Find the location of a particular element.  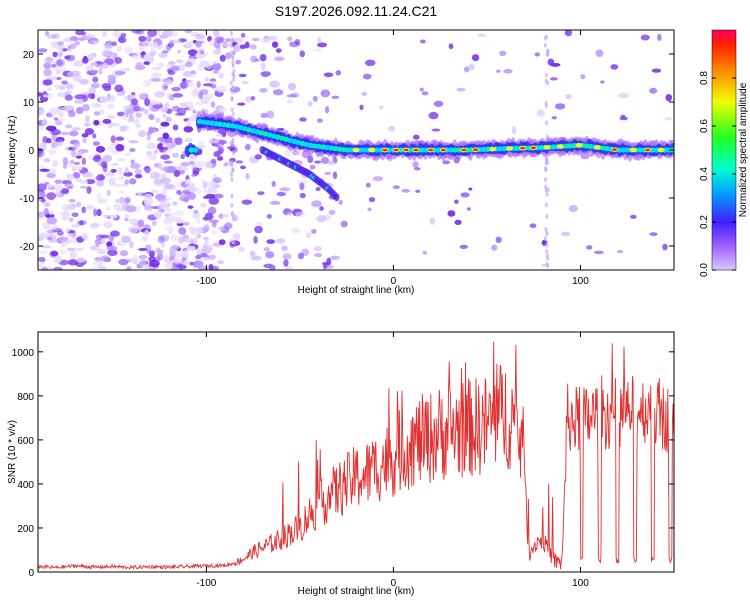

spectrogram-y-tick-label: 10 is located at coordinates (29, 103).